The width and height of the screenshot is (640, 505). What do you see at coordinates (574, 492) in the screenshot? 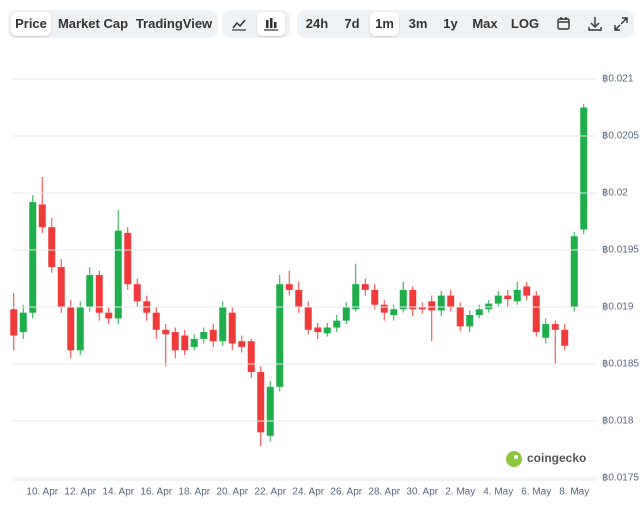
I see `x-tick-label: 8. May` at bounding box center [574, 492].